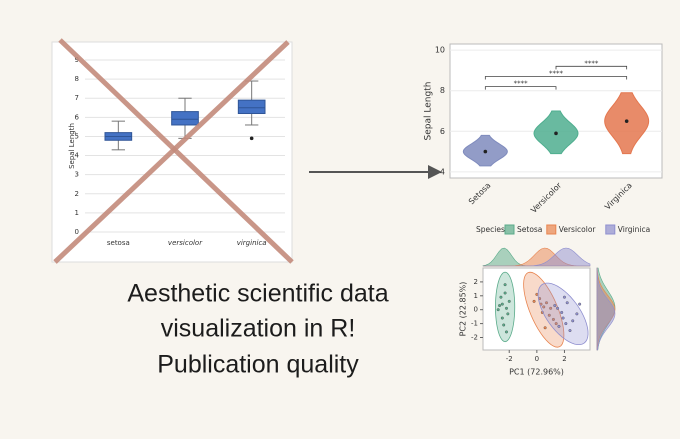  I want to click on arrow-head, so click(435, 172).